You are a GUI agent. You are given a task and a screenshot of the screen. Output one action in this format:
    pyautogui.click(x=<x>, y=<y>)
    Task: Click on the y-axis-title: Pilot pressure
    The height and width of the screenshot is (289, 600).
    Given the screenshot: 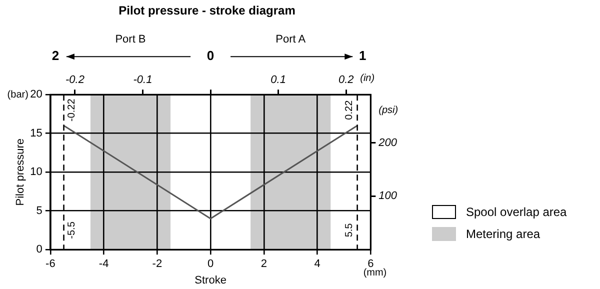 What is the action you would take?
    pyautogui.click(x=20, y=172)
    